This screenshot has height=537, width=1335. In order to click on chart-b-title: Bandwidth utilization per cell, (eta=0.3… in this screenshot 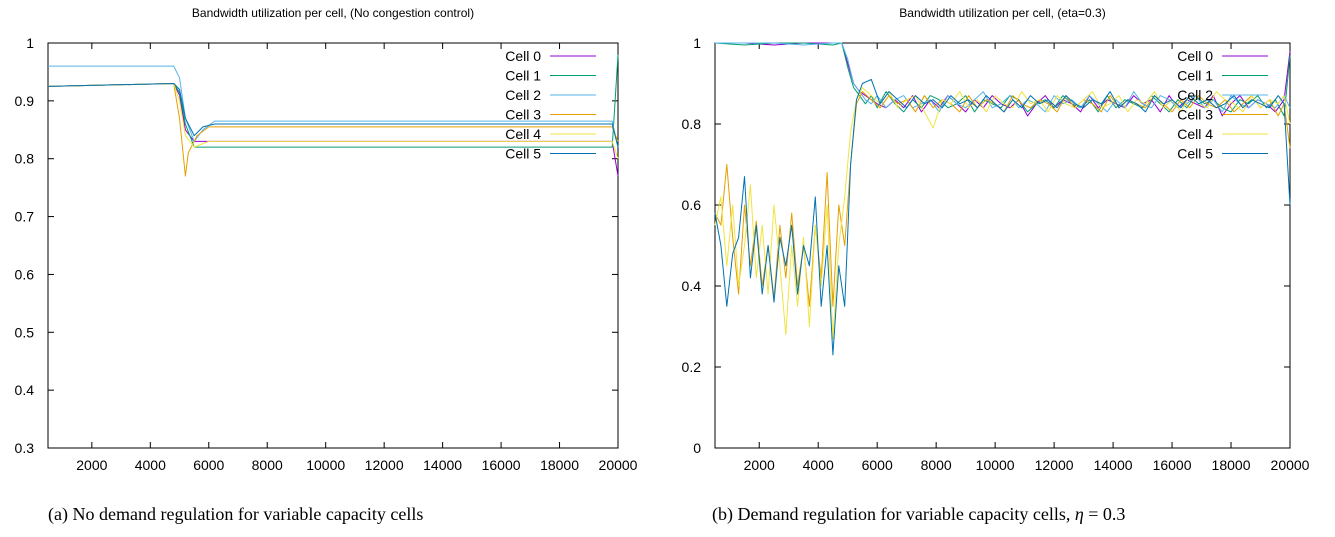, I will do `click(1002, 13)`.